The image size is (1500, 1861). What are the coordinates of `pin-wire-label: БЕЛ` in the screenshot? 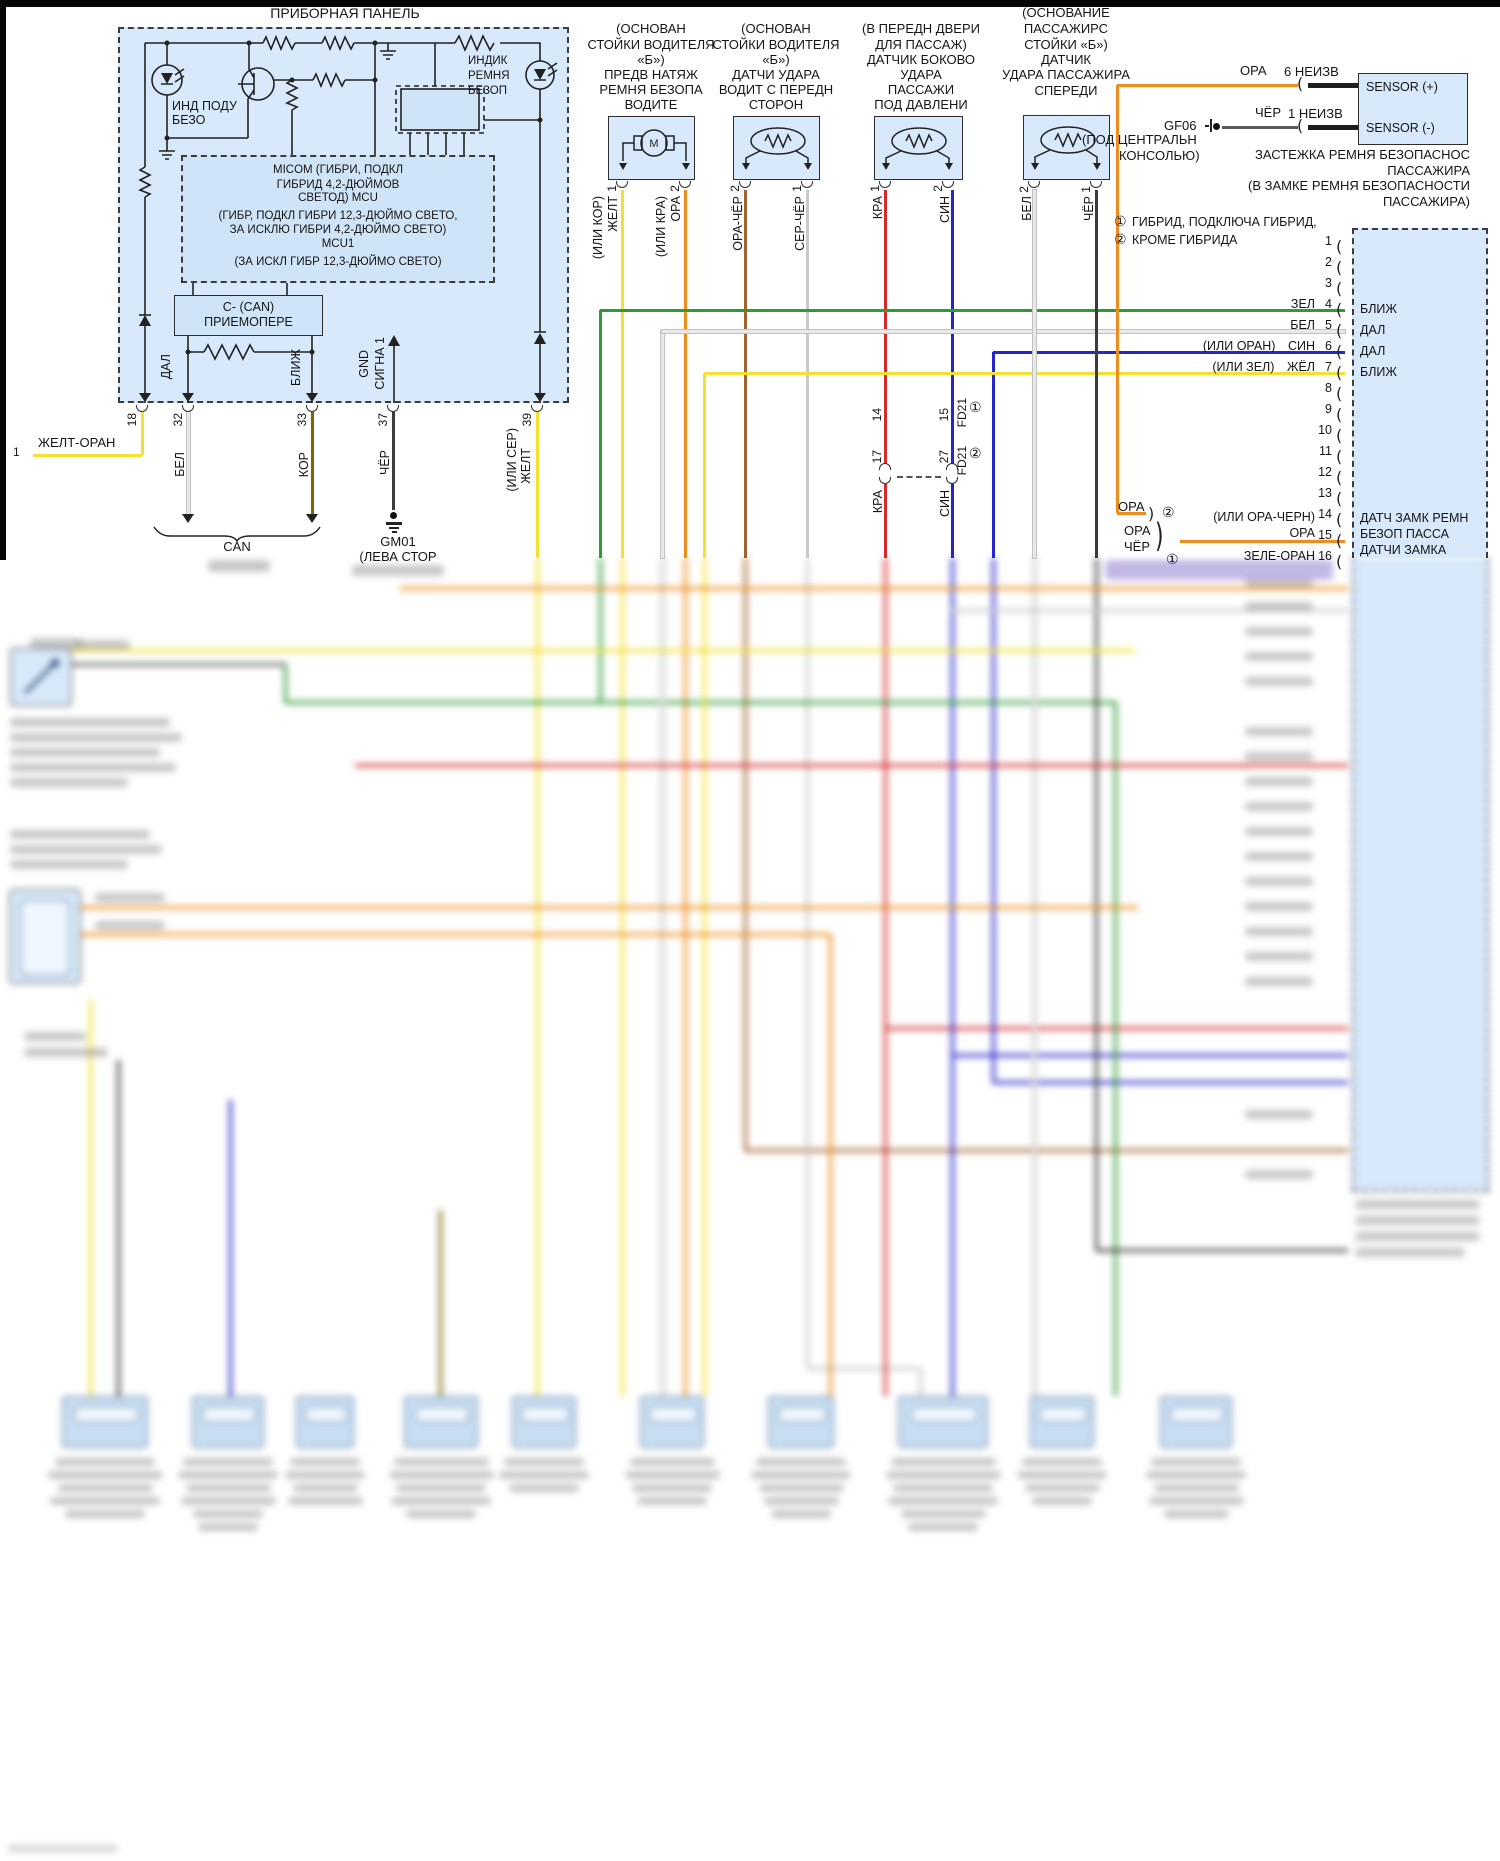 It's located at (1302, 325).